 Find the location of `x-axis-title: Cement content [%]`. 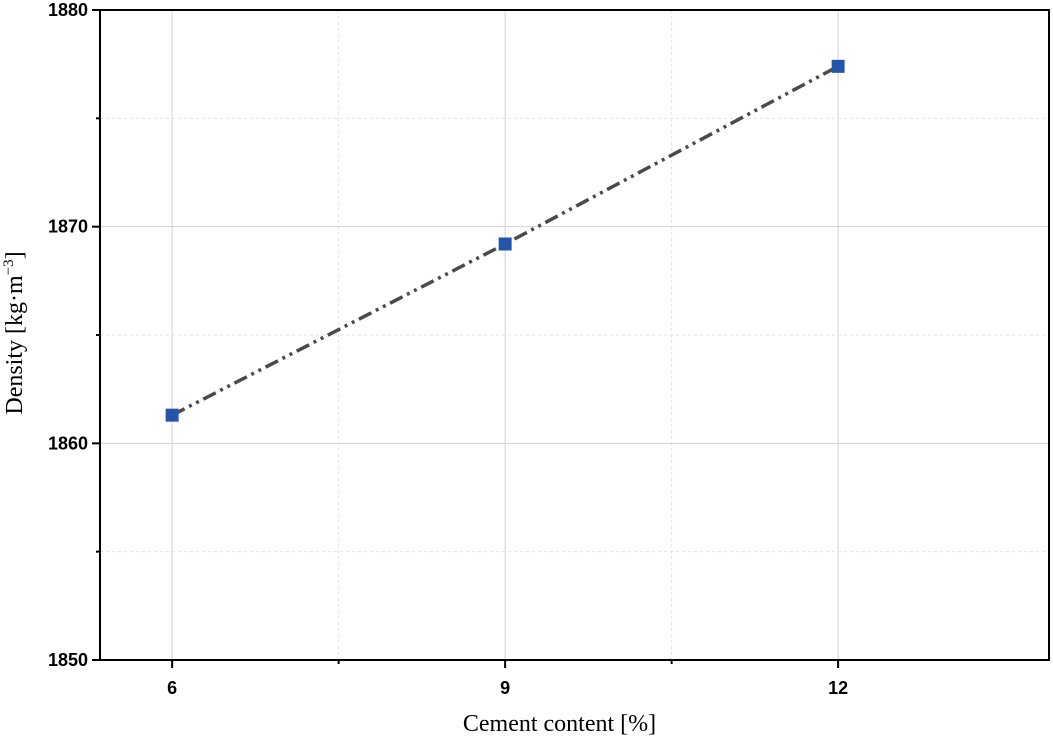

x-axis-title: Cement content [%] is located at coordinates (559, 724).